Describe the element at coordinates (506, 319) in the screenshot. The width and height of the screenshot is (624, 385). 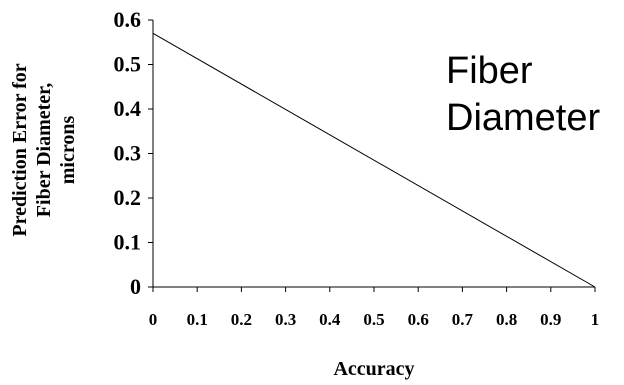
I see `x-tick-label: 0.8` at that location.